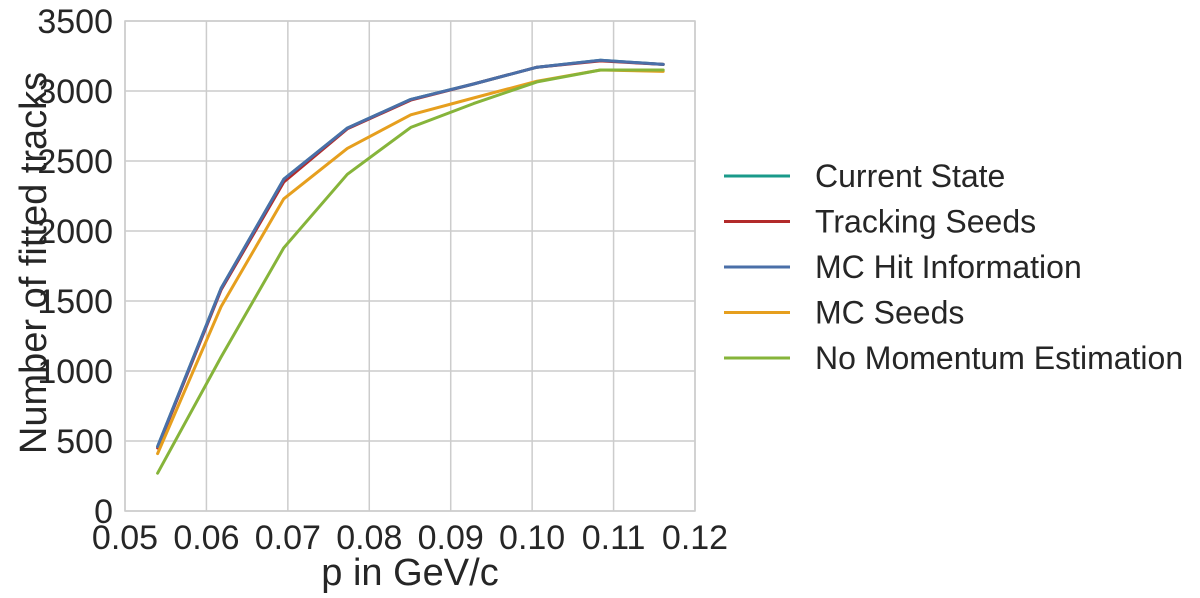 This screenshot has width=1200, height=598. I want to click on x-tick-label: 0.11, so click(614, 538).